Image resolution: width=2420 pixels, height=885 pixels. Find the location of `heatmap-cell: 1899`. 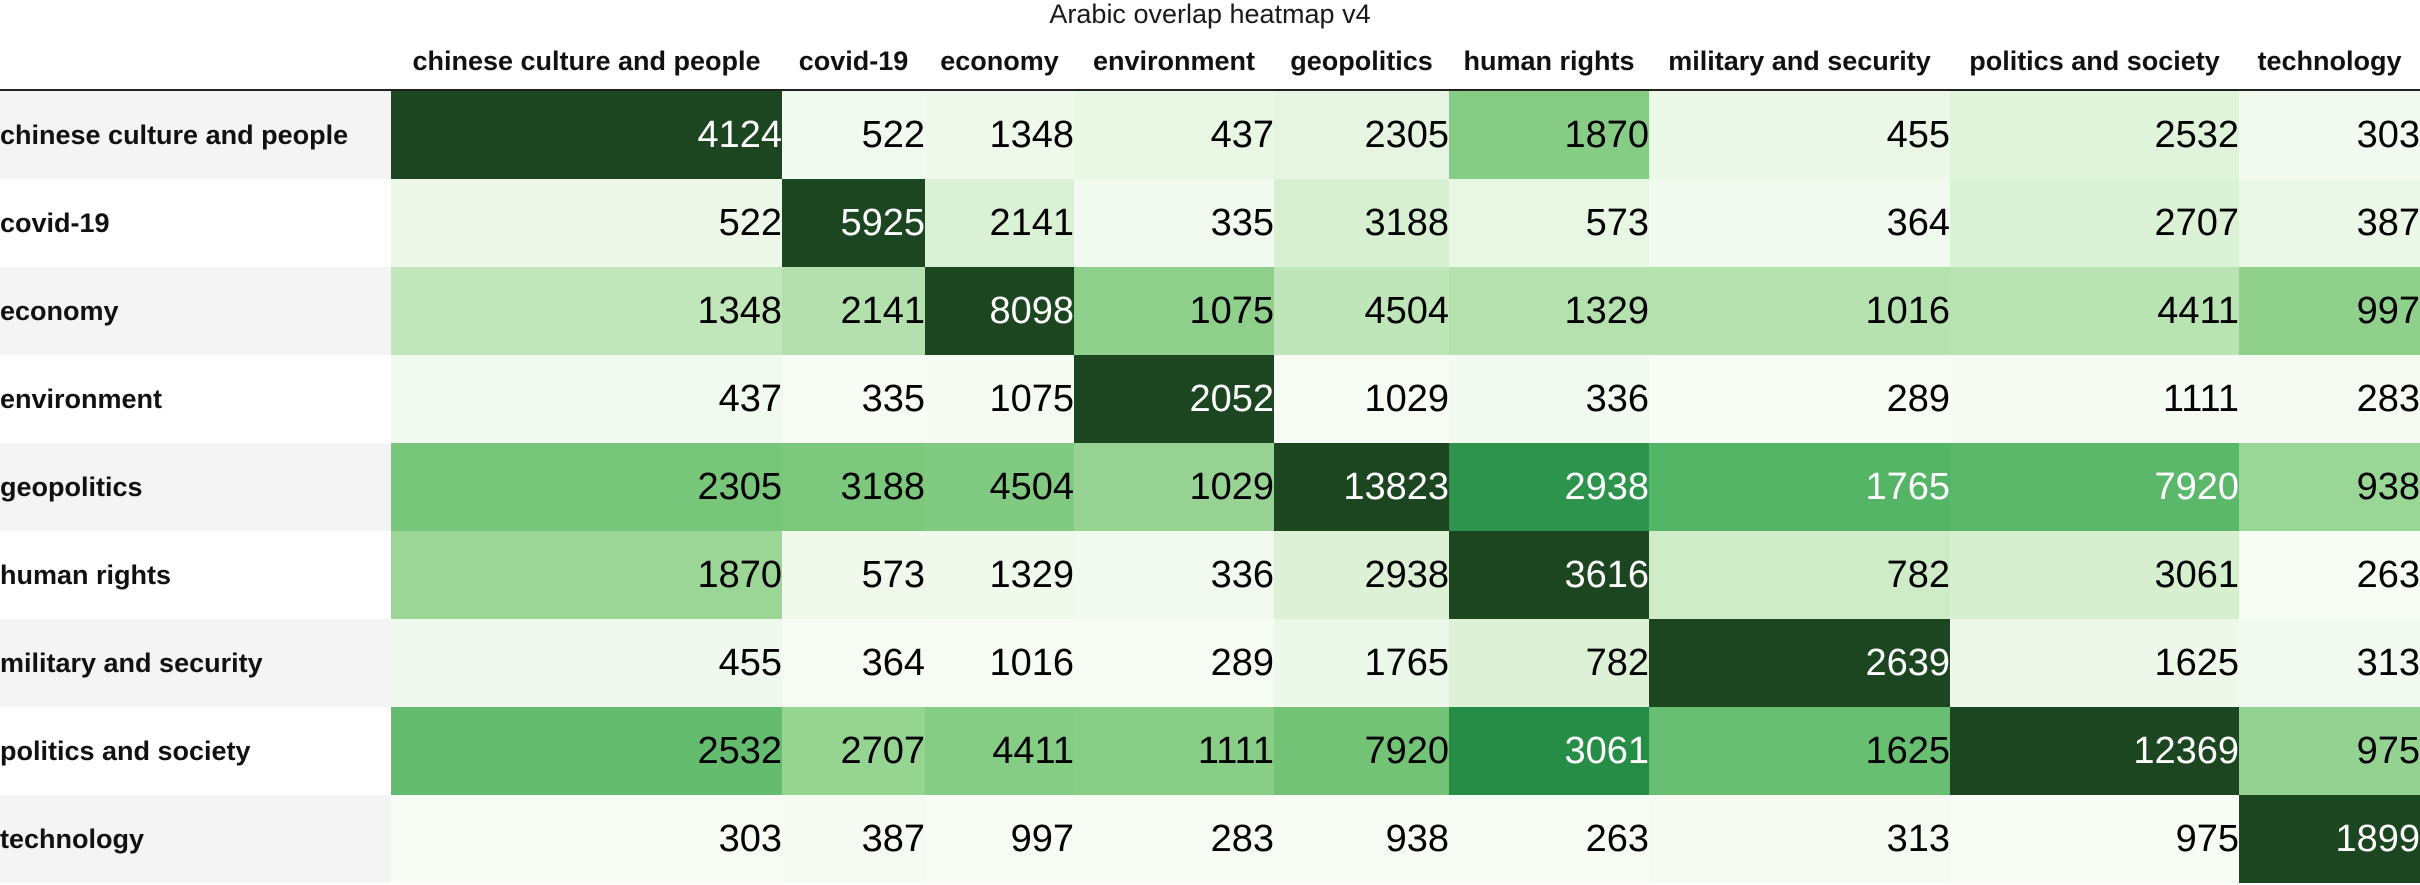

heatmap-cell: 1899 is located at coordinates (2329, 839).